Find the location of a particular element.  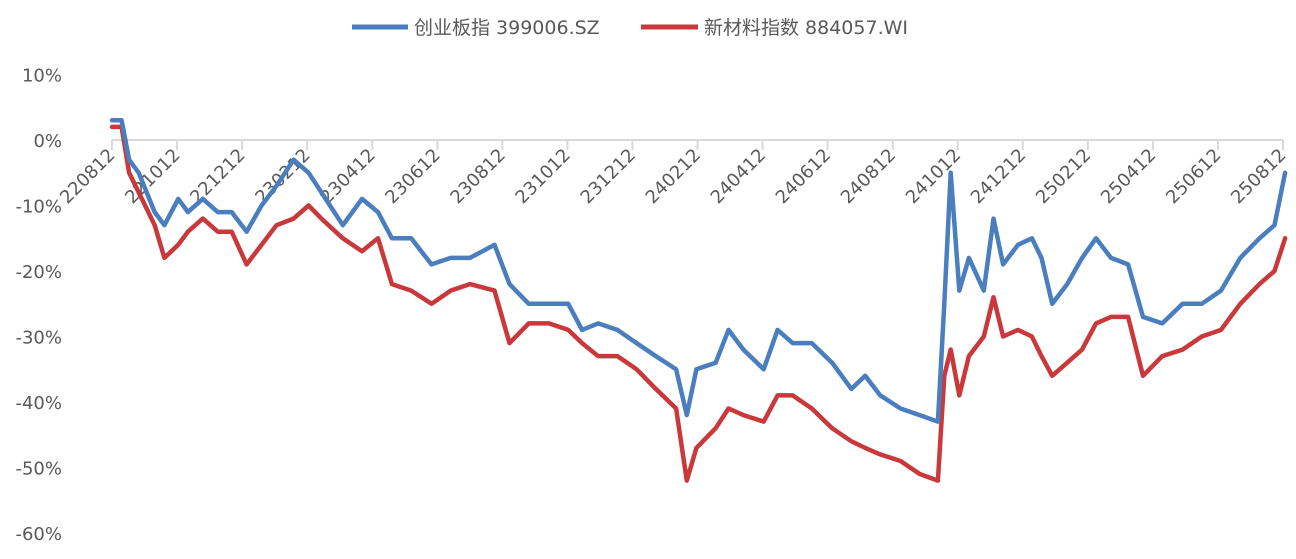

y-tick-label: -50% is located at coordinates (38, 469).